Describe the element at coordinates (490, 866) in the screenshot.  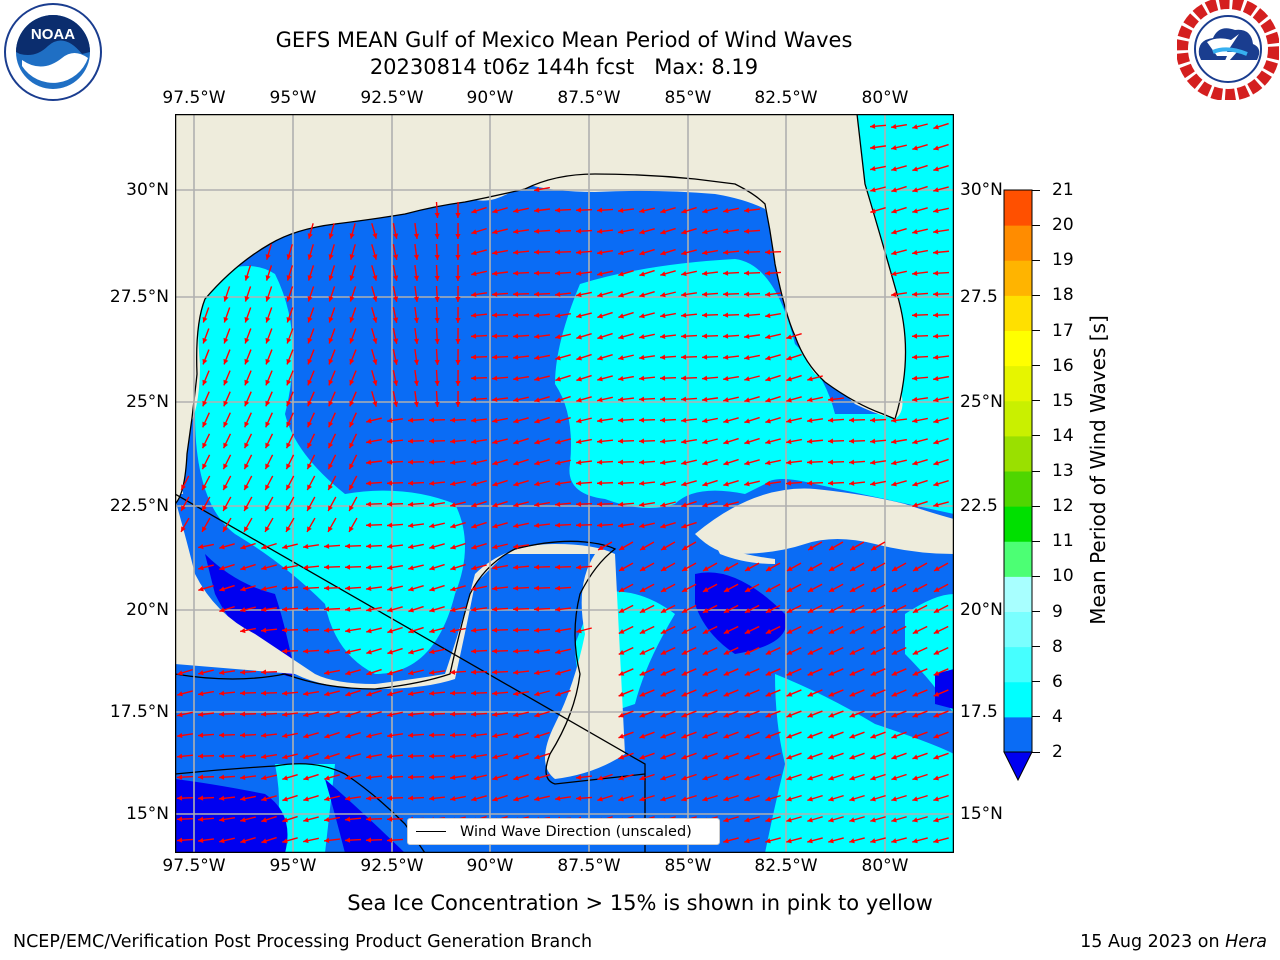
I see `lon-bot-3: 90°W` at that location.